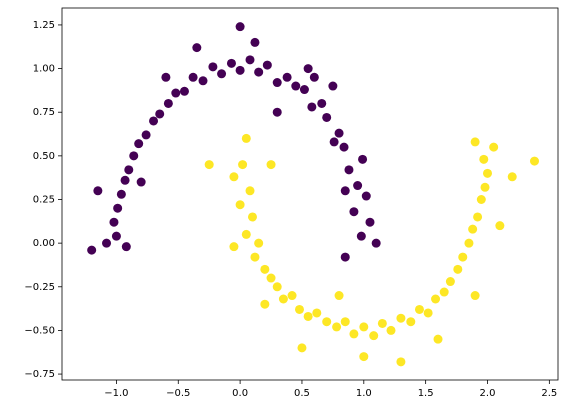 This screenshot has width=571, height=417. What do you see at coordinates (302, 393) in the screenshot?
I see `x-tick-label: 0.5` at bounding box center [302, 393].